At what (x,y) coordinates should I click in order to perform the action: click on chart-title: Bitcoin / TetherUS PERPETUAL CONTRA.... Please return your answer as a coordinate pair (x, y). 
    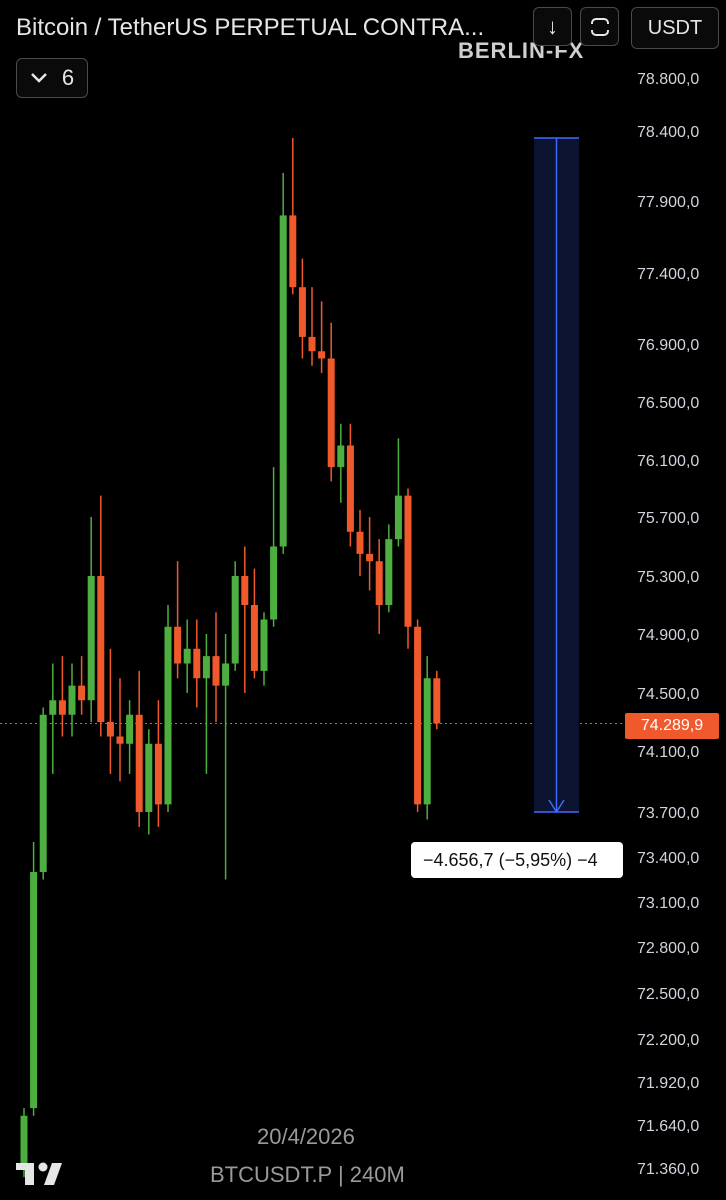
    Looking at the image, I should click on (250, 27).